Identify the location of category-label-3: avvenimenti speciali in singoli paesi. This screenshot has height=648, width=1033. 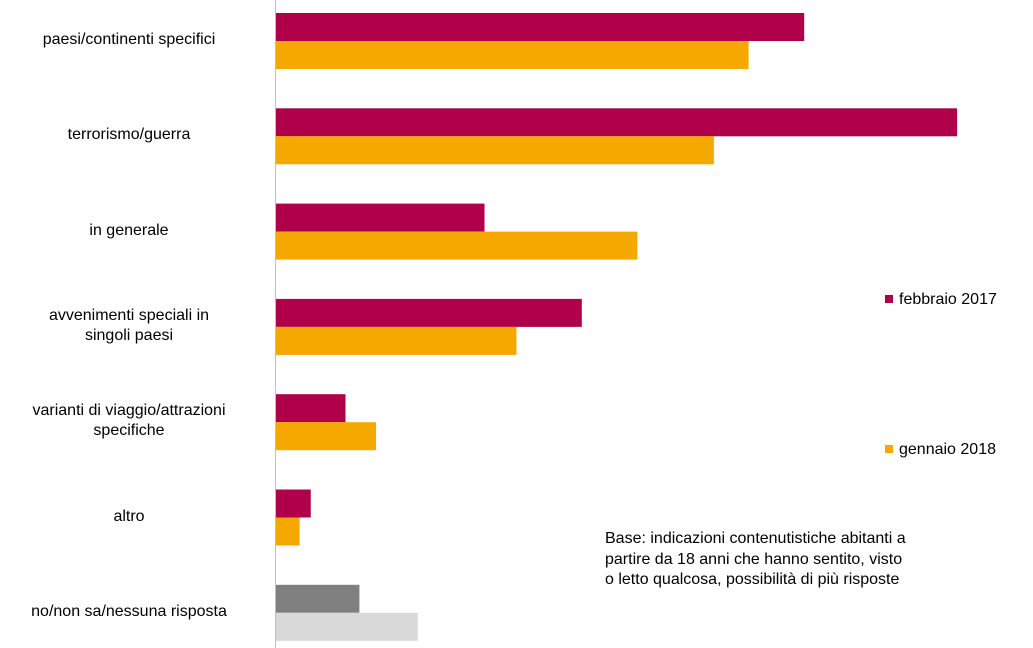
(129, 326).